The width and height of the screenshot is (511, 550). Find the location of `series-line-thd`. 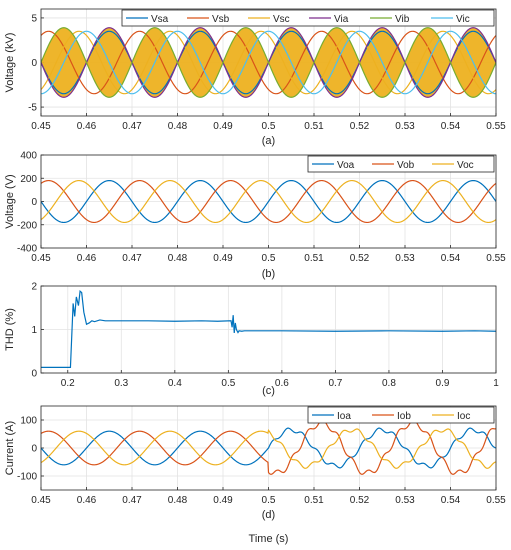

series-line-thd is located at coordinates (268, 329).